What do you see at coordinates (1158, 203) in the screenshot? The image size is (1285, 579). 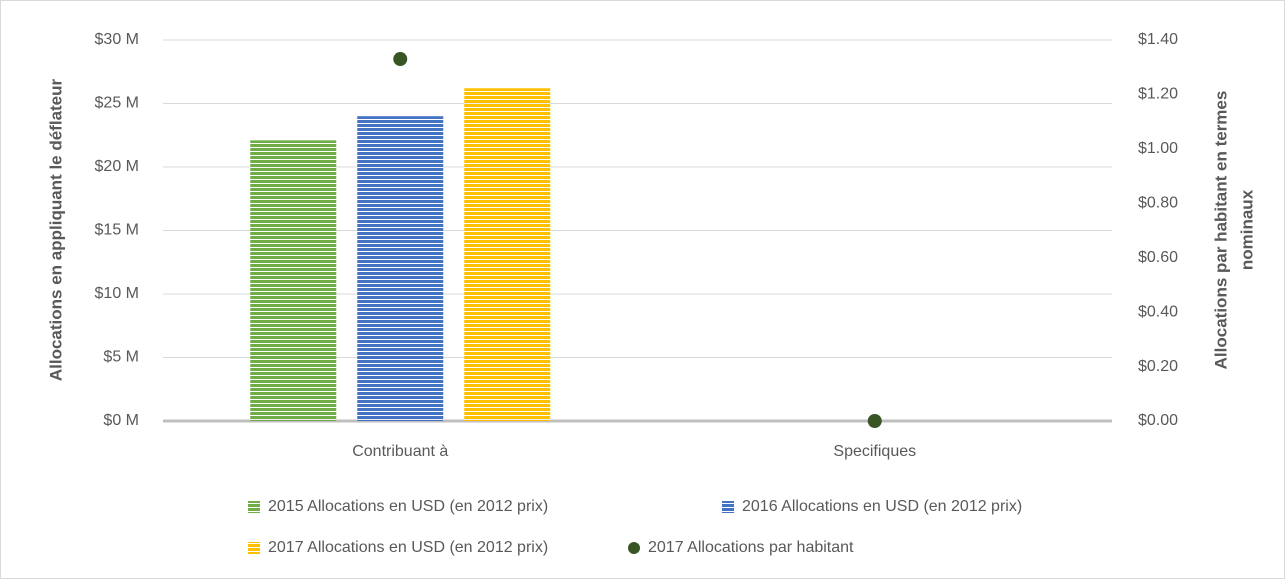 I see `y2-tick-label: $0.80` at bounding box center [1158, 203].